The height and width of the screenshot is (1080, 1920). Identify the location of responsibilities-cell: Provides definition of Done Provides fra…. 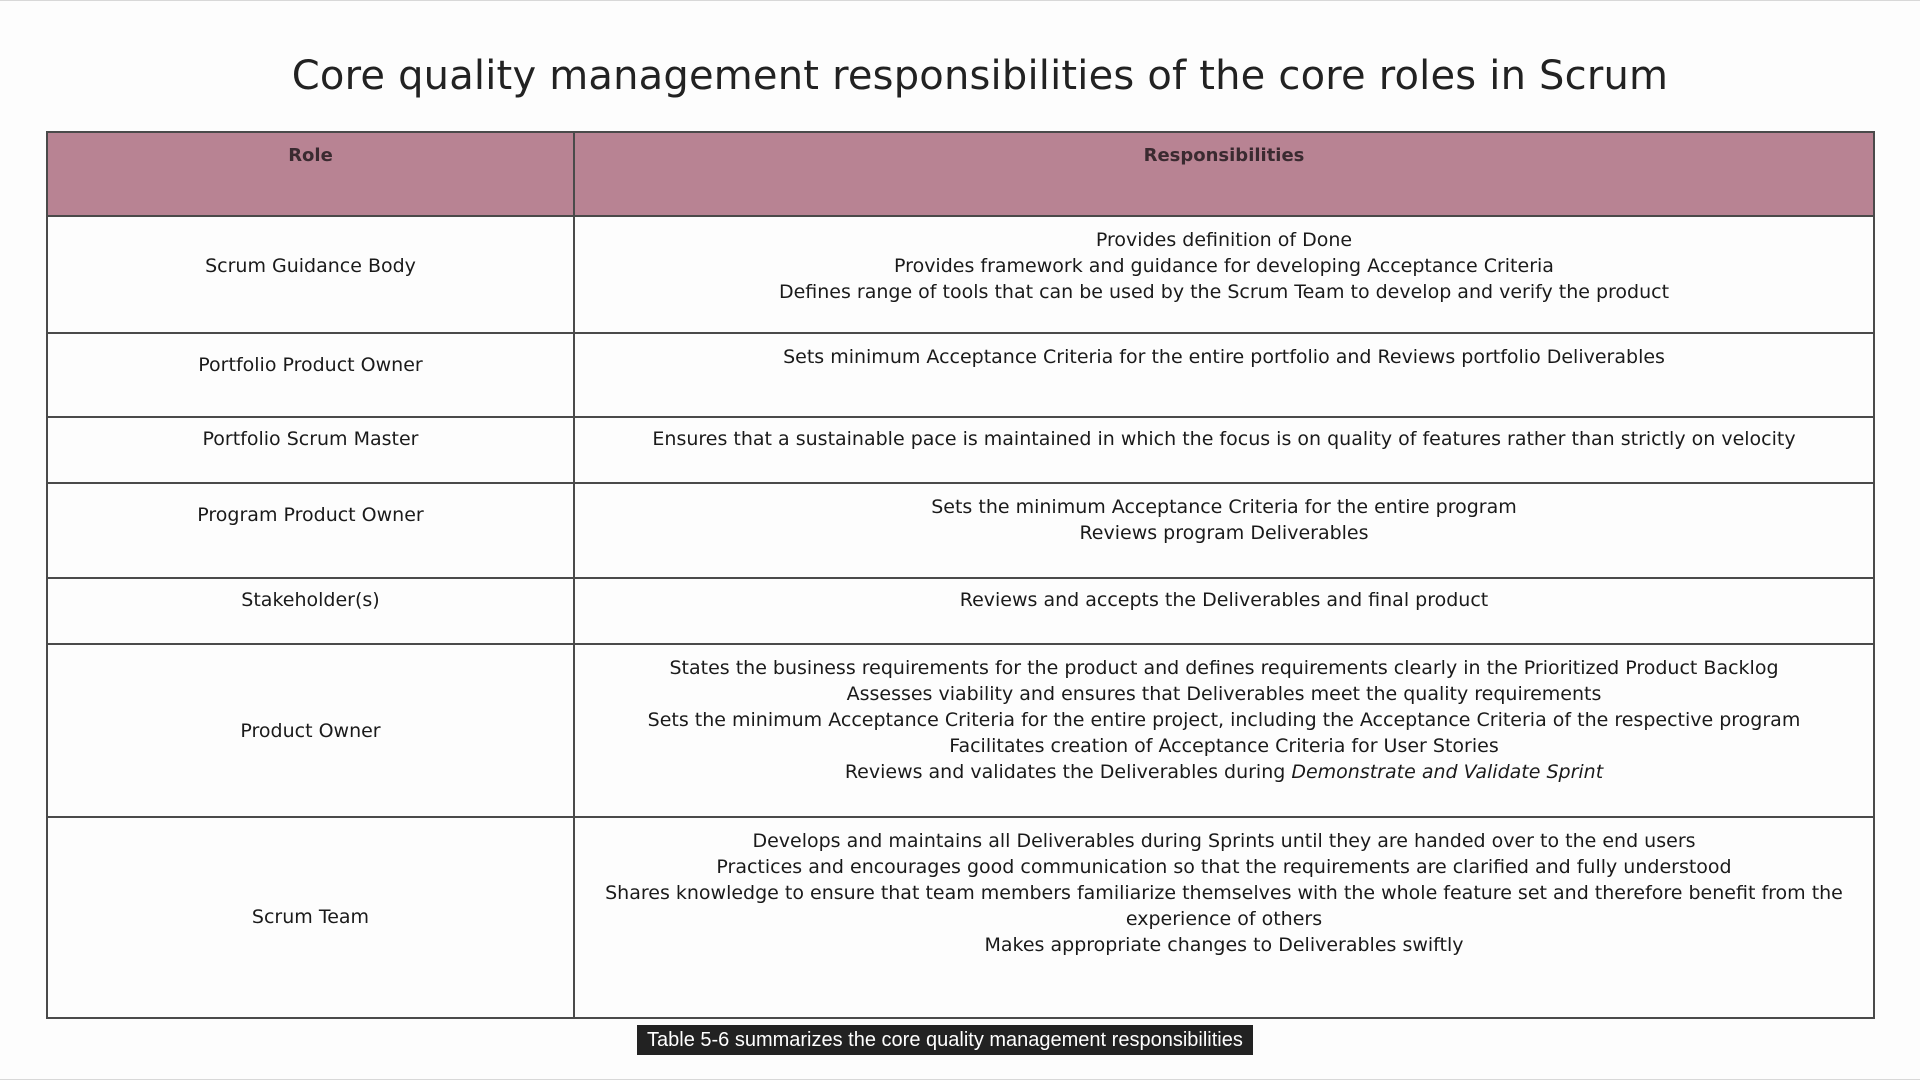
(1224, 274).